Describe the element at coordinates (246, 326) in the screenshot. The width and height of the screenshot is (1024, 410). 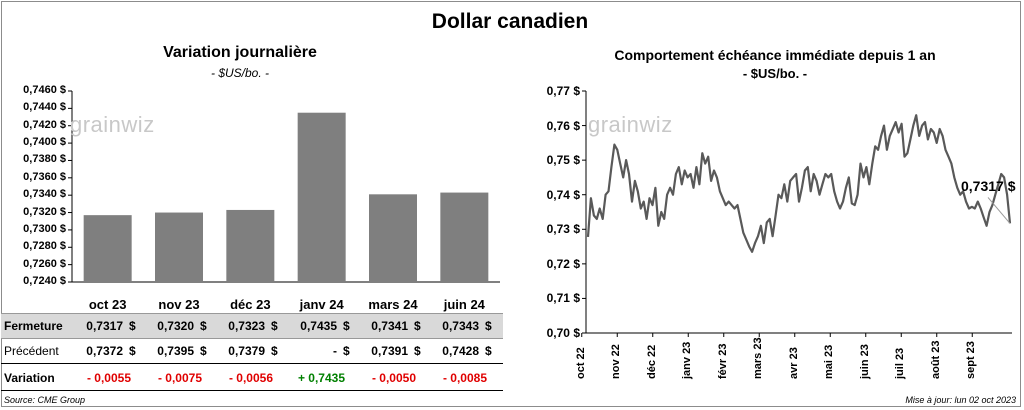
I see `table-cell: 0,7323` at that location.